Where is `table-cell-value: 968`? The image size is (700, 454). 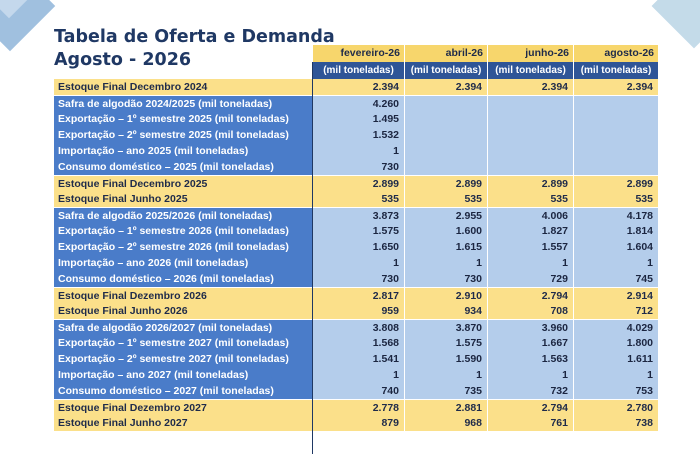
table-cell-value: 968 is located at coordinates (445, 423).